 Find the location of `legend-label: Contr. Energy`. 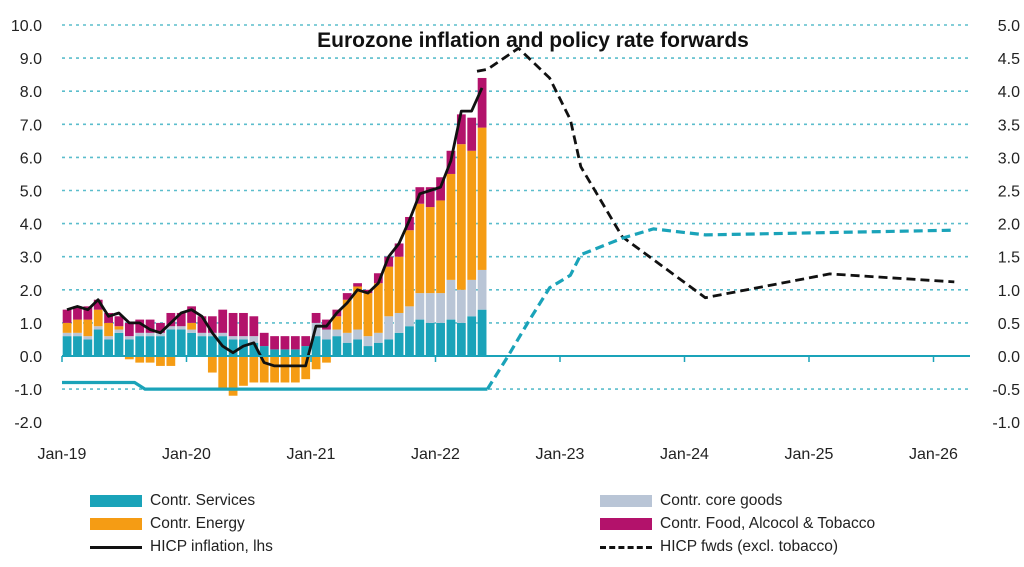

legend-label: Contr. Energy is located at coordinates (197, 523).